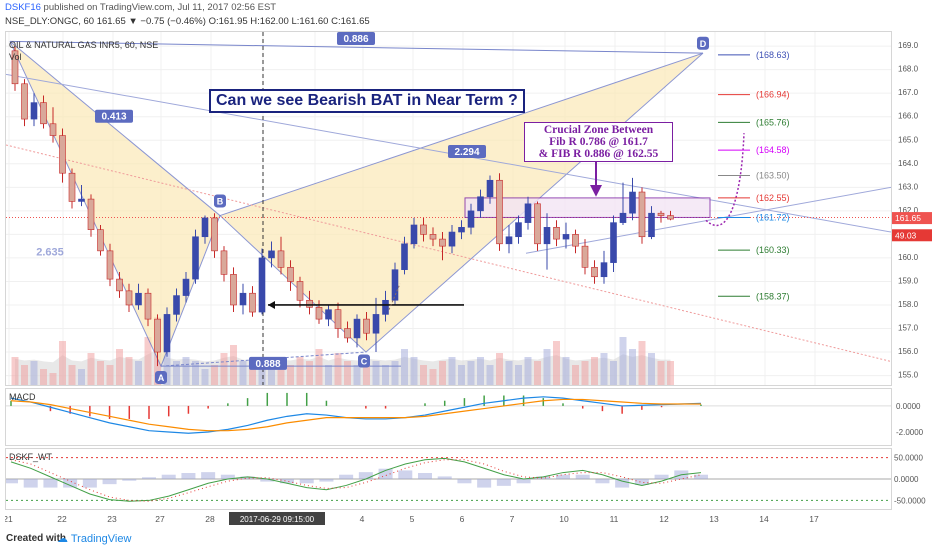  I want to click on point-c-bg, so click(364, 361).